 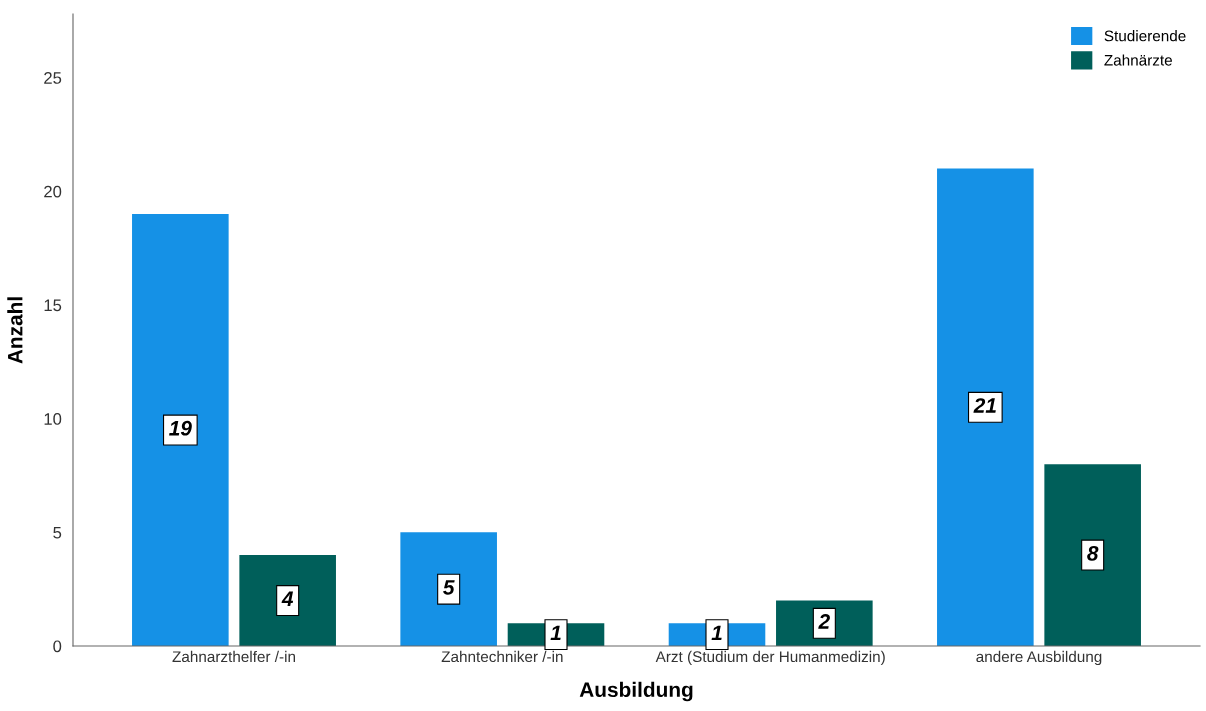 I want to click on data-label: 19, so click(x=180, y=428).